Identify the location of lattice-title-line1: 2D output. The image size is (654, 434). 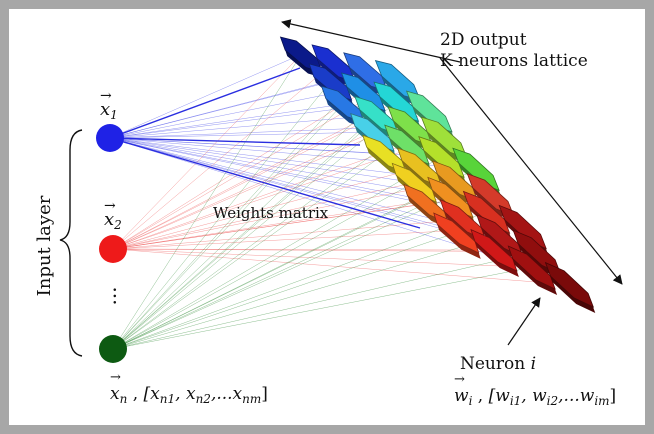
(483, 40).